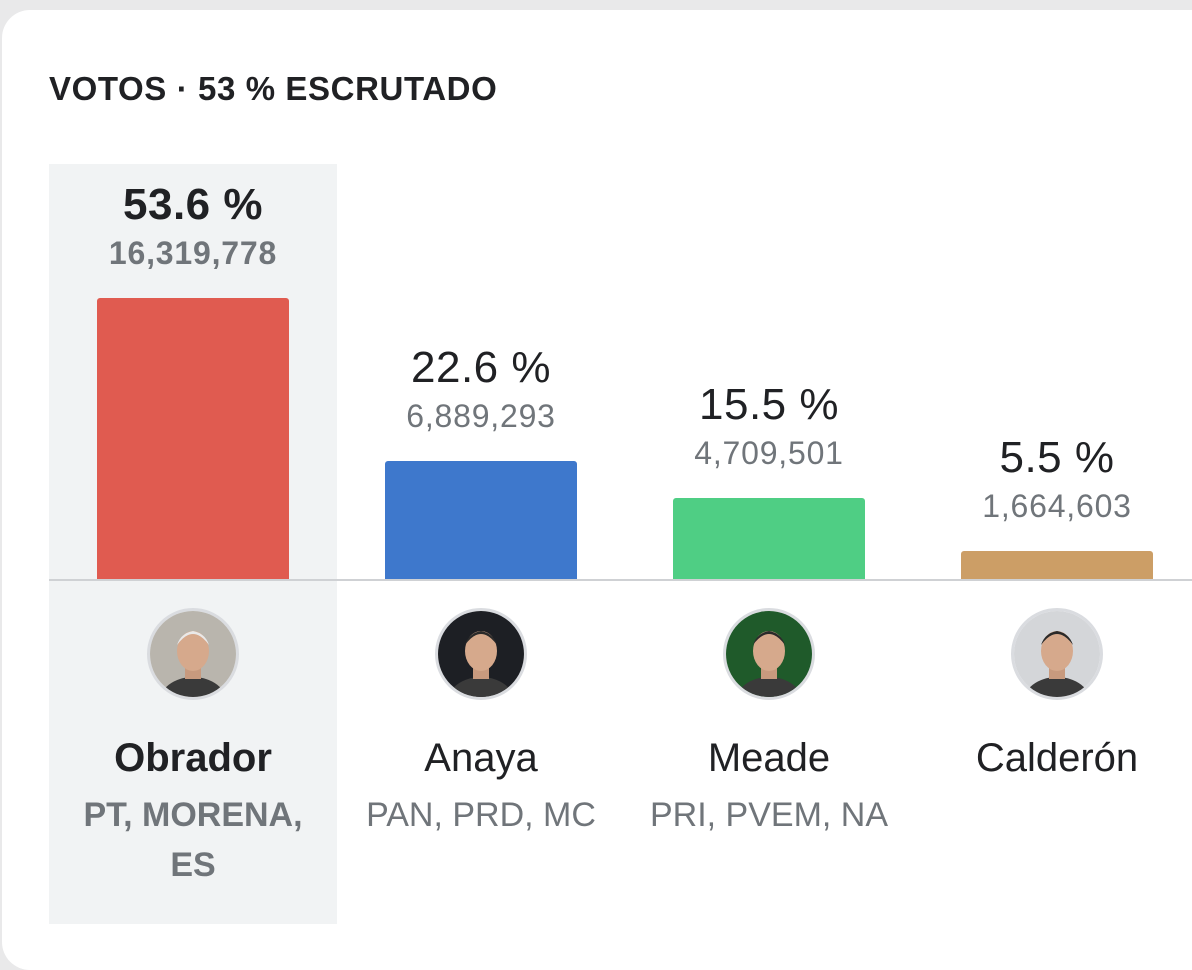 The width and height of the screenshot is (1192, 970). Describe the element at coordinates (193, 204) in the screenshot. I see `data-label-percent: 53.6 %` at that location.